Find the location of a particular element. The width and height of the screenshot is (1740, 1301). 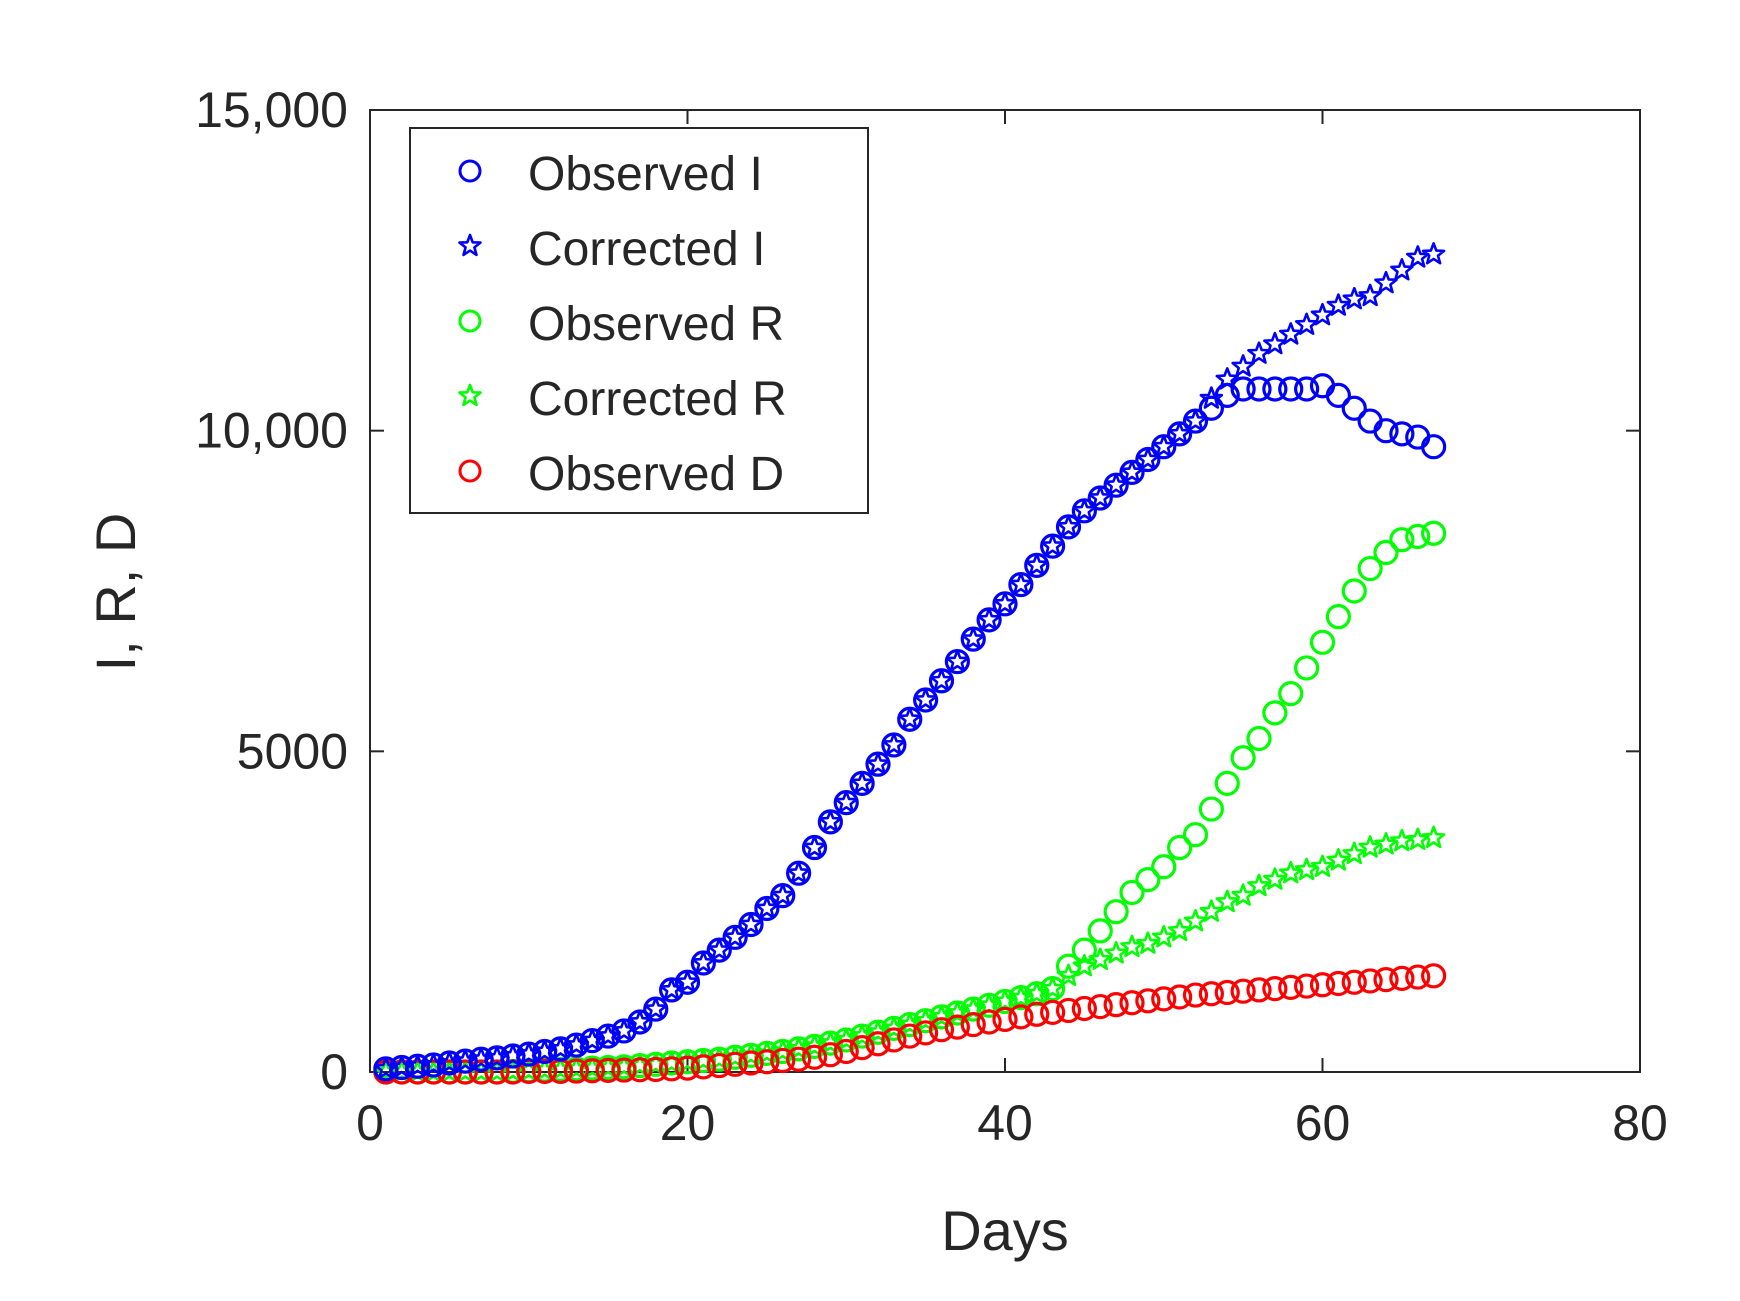

legend-label-observed-d: Observed D is located at coordinates (656, 474).